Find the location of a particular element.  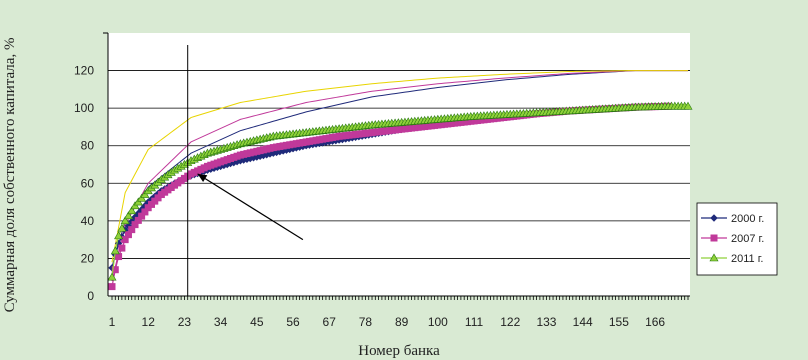

x-tick-label: 111 is located at coordinates (474, 322).